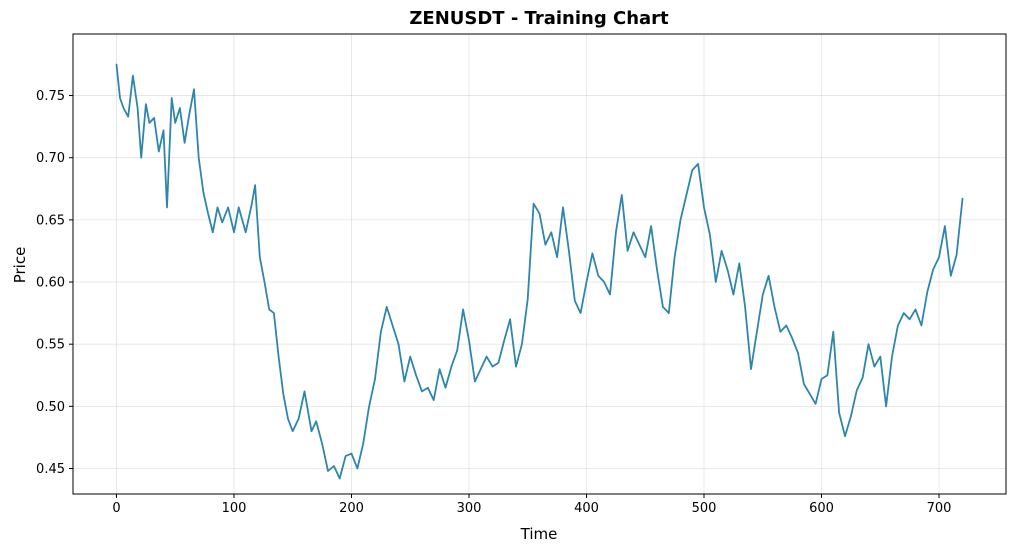 Image resolution: width=1014 pixels, height=552 pixels. I want to click on y-axis-label: Price, so click(20, 265).